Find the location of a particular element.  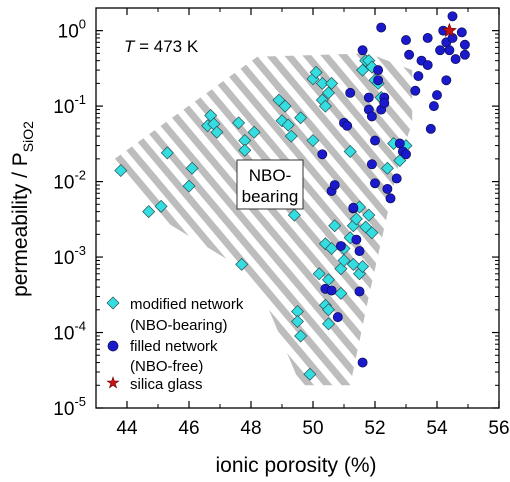

y-tick-label-exponent: -1 is located at coordinates (80, 99).